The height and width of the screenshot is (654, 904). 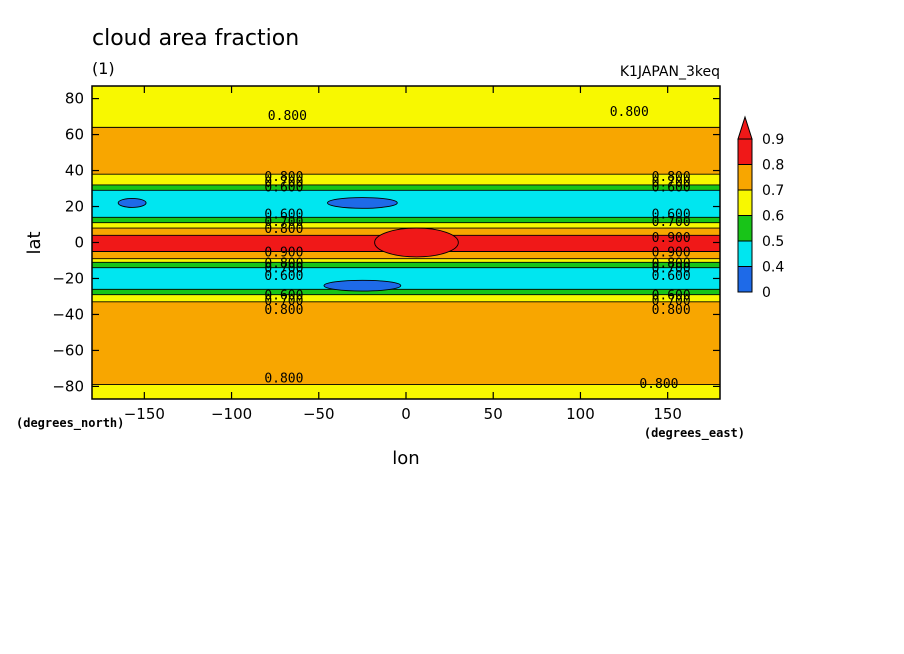 I want to click on contour-label-28: 0.700, so click(x=671, y=301).